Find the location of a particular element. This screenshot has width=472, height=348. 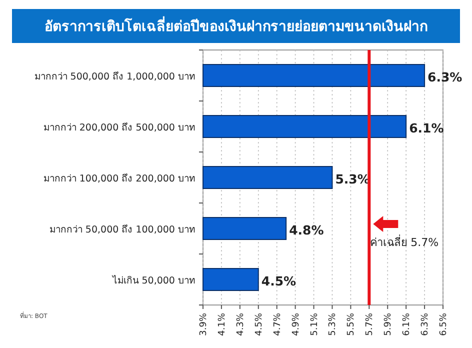

y-tick-label: ไม่เกิน 50,000 บาท is located at coordinates (153, 280).